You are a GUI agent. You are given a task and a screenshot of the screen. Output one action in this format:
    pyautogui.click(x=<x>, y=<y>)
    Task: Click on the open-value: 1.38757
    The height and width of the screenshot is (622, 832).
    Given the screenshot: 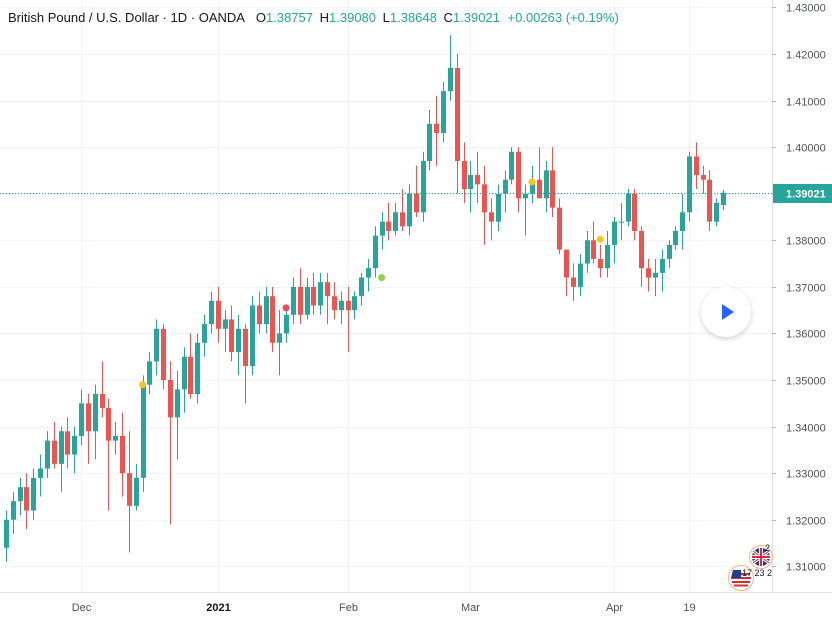 What is the action you would take?
    pyautogui.click(x=289, y=17)
    